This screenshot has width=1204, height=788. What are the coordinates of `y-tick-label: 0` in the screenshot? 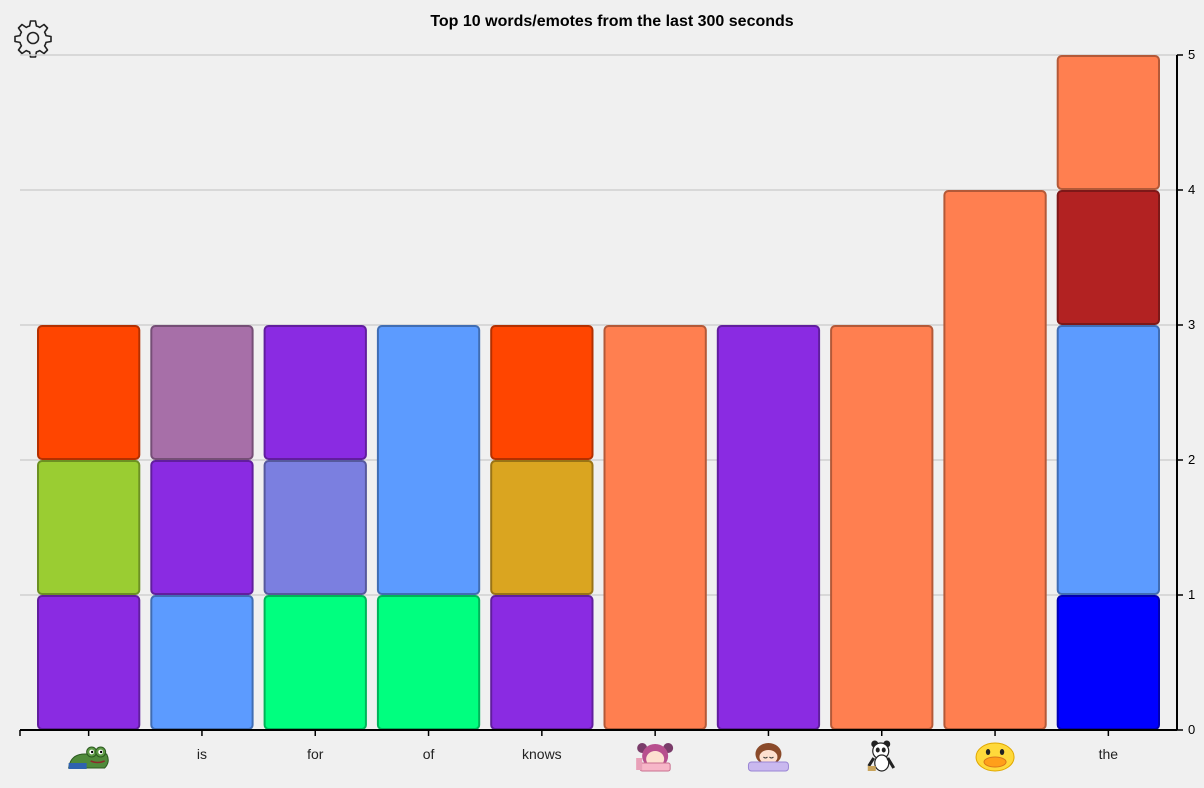 It's located at (1191, 729).